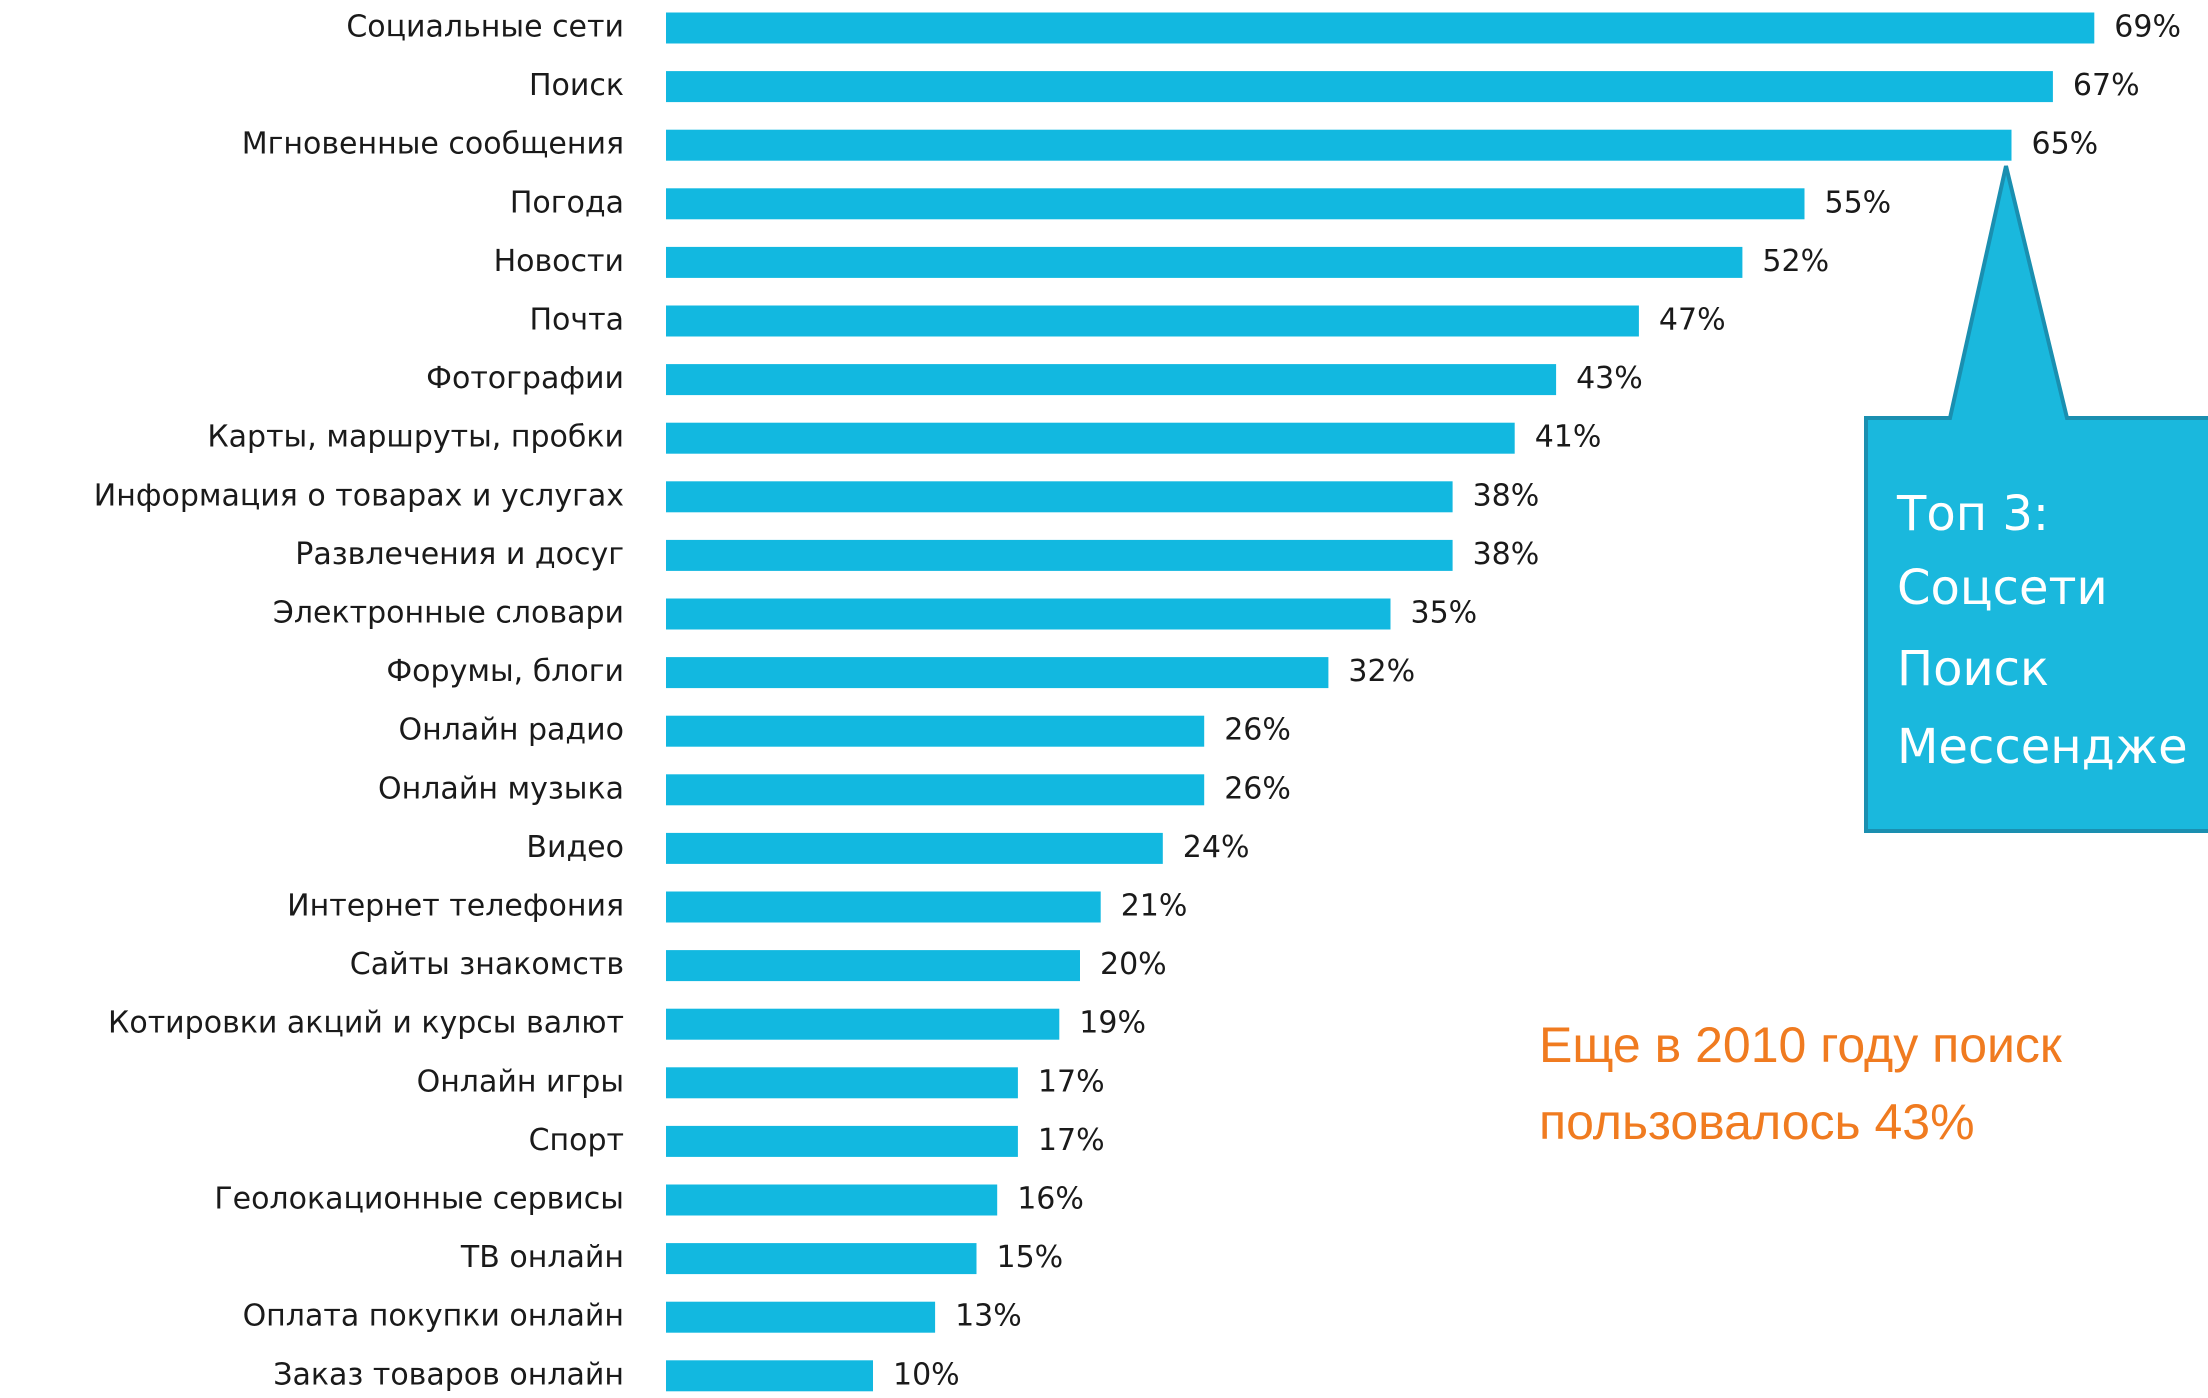 Image resolution: width=2208 pixels, height=1398 pixels. What do you see at coordinates (485, 27) in the screenshot?
I see `category-label: Социальные сети` at bounding box center [485, 27].